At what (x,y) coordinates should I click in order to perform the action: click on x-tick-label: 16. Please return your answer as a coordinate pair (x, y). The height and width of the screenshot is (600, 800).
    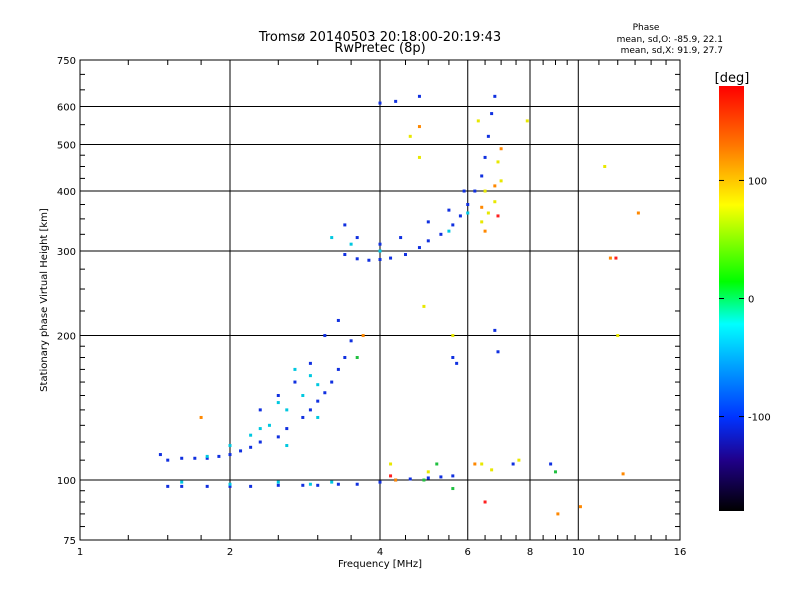
    Looking at the image, I should click on (680, 552).